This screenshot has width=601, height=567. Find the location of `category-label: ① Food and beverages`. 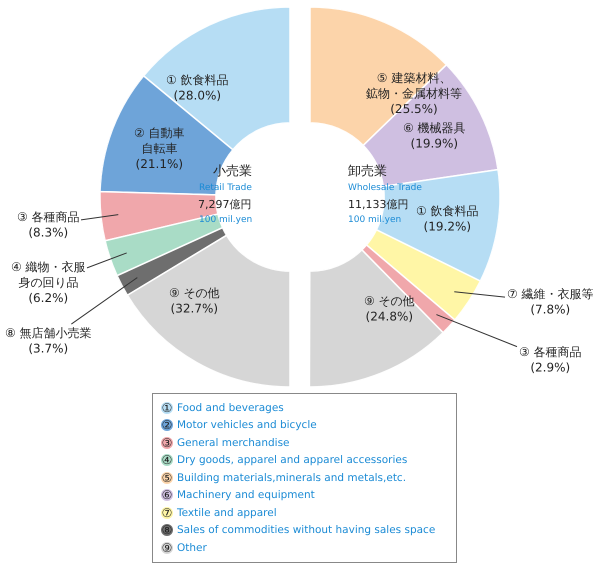

category-label: ① Food and beverages is located at coordinates (222, 407).